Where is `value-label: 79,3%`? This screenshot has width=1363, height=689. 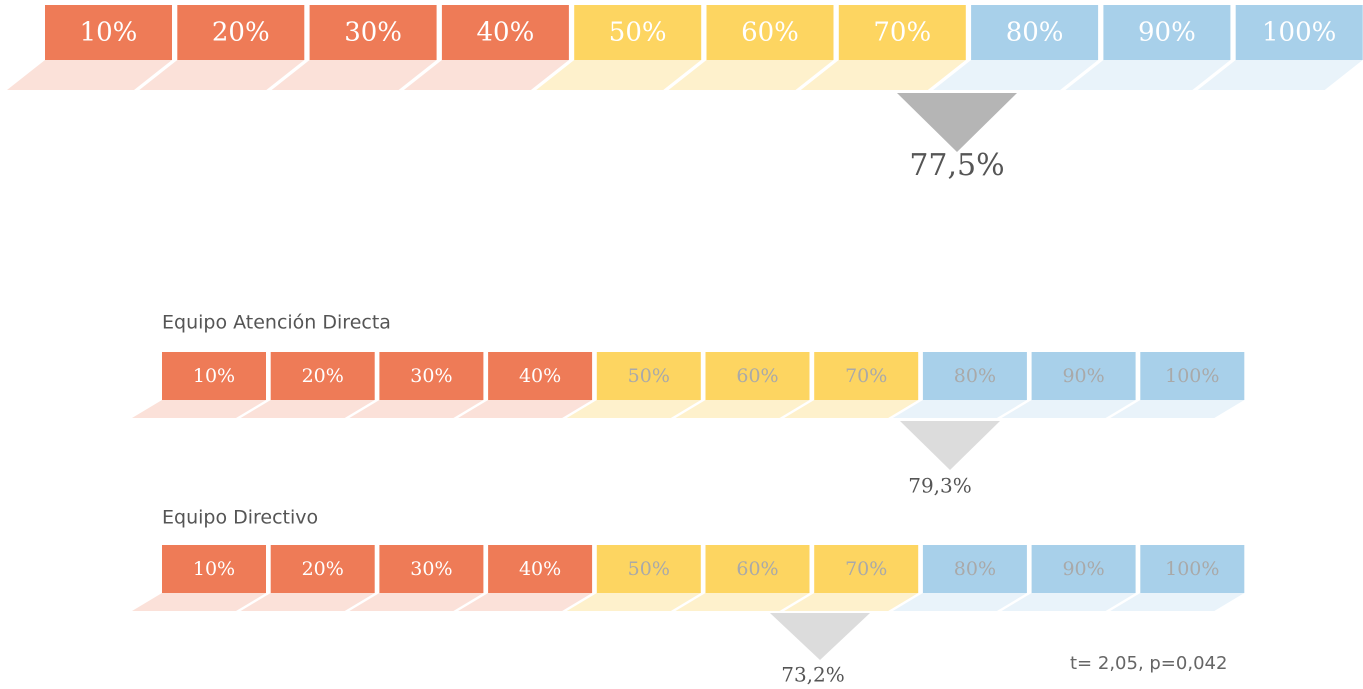 value-label: 79,3% is located at coordinates (940, 486).